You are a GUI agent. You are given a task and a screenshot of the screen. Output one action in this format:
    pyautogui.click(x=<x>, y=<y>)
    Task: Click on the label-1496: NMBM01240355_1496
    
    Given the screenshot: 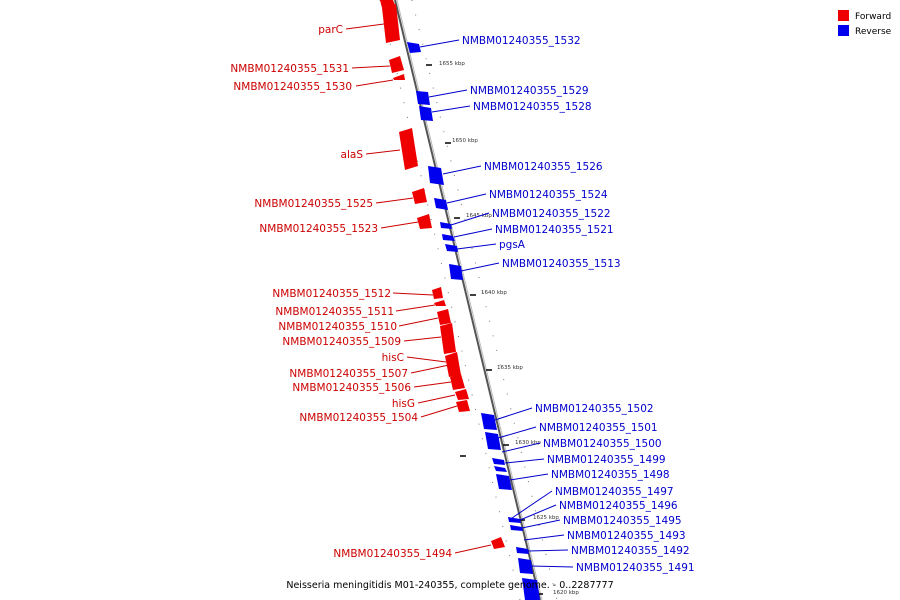 What is the action you would take?
    pyautogui.click(x=618, y=506)
    